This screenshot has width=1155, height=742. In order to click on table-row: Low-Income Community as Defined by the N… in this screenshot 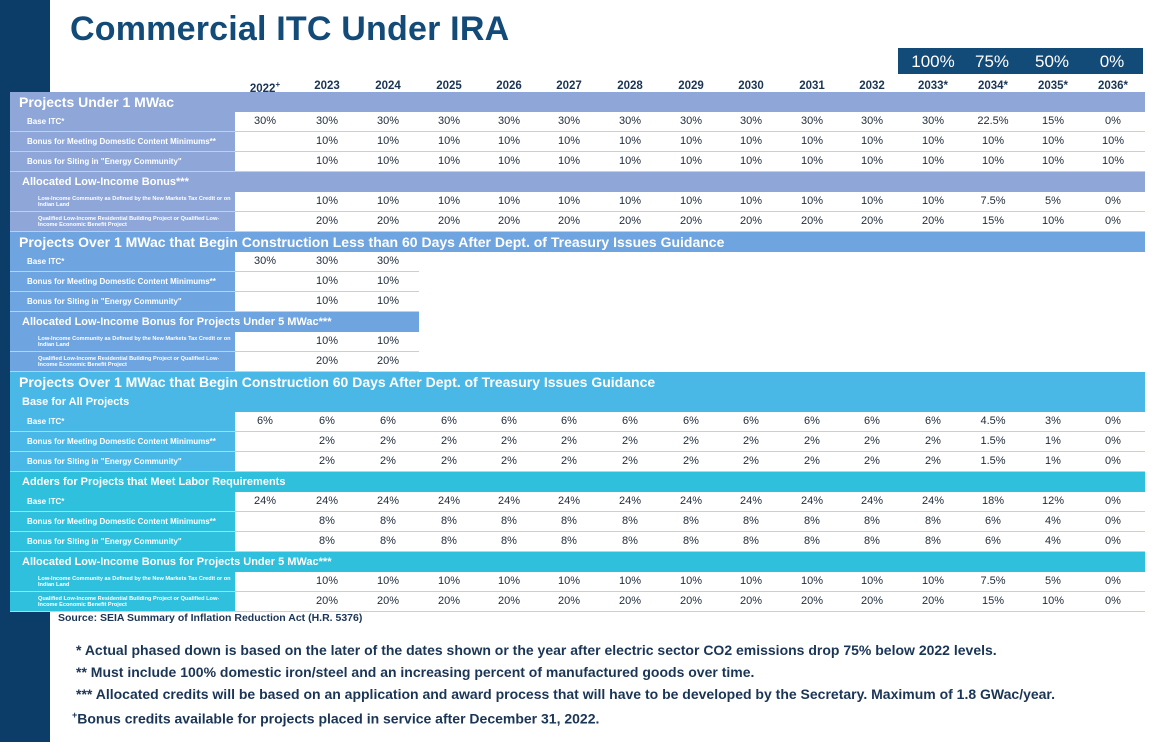, I will do `click(577, 202)`.